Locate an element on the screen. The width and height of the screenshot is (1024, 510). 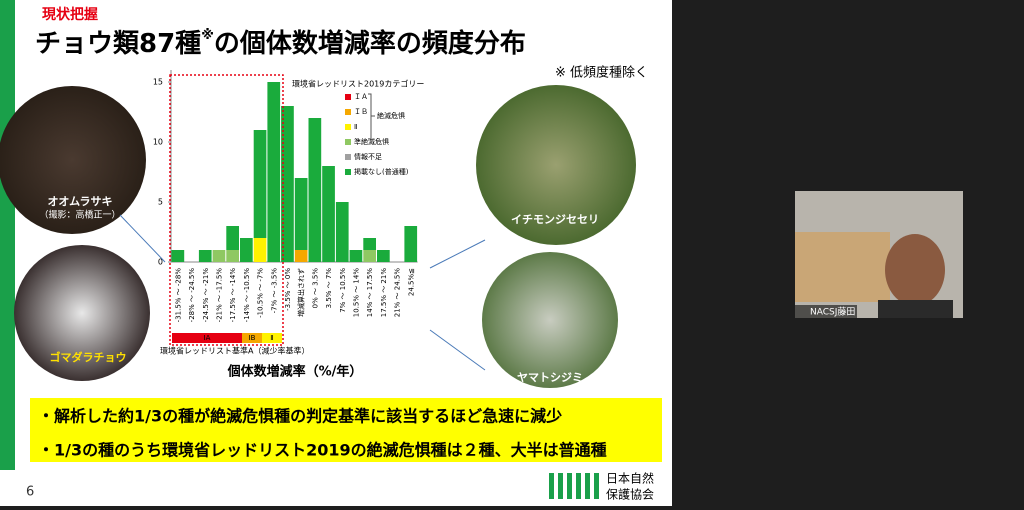
slide-title: チョウ類87種※の個体数増減率の頻度分布 is located at coordinates (280, 43).